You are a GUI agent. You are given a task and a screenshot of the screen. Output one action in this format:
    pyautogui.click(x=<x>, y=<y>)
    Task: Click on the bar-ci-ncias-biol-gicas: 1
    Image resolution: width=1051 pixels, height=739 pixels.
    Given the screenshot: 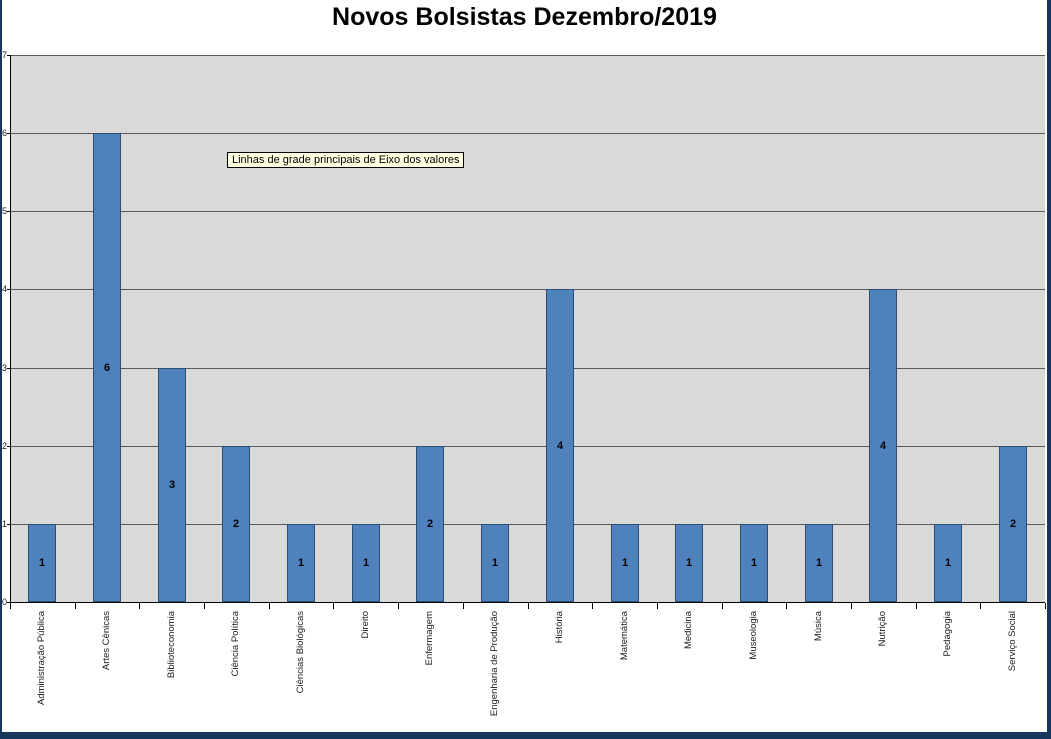 What is the action you would take?
    pyautogui.click(x=301, y=563)
    